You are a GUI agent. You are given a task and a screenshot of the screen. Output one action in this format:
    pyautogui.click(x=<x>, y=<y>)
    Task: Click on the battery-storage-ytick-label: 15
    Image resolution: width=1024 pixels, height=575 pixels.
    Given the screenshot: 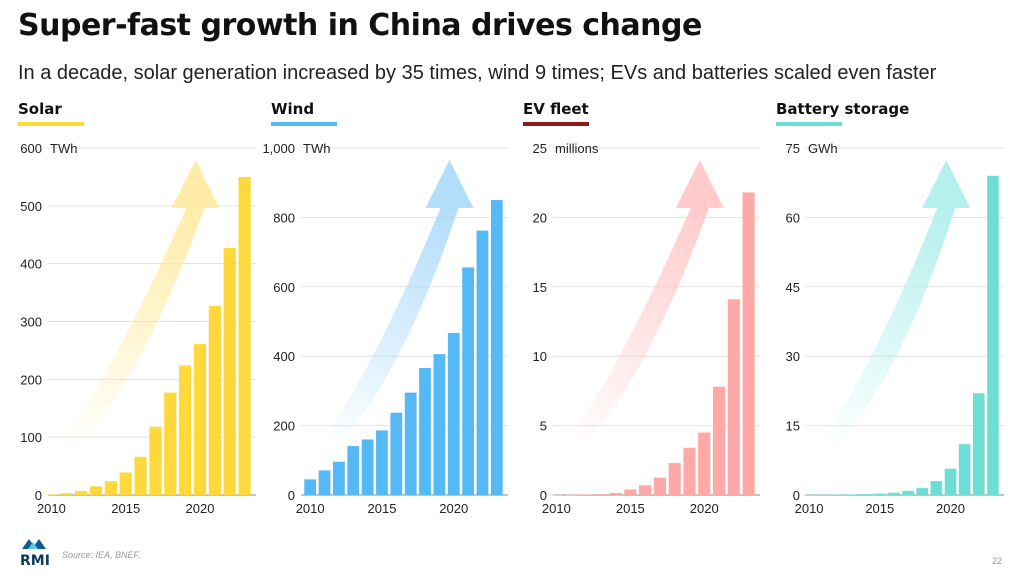 What is the action you would take?
    pyautogui.click(x=793, y=426)
    